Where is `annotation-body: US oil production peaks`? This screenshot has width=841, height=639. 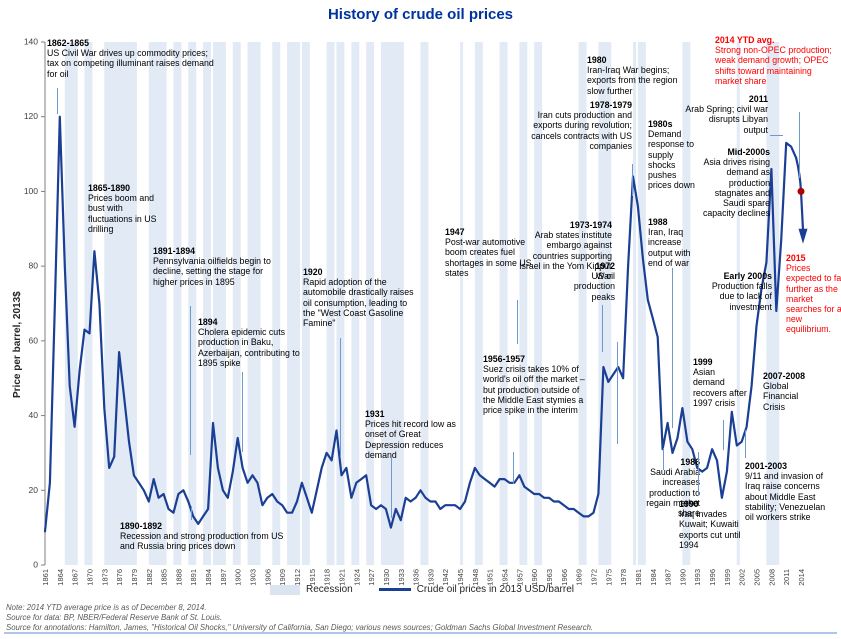
annotation-body: US oil production peaks is located at coordinates (594, 286).